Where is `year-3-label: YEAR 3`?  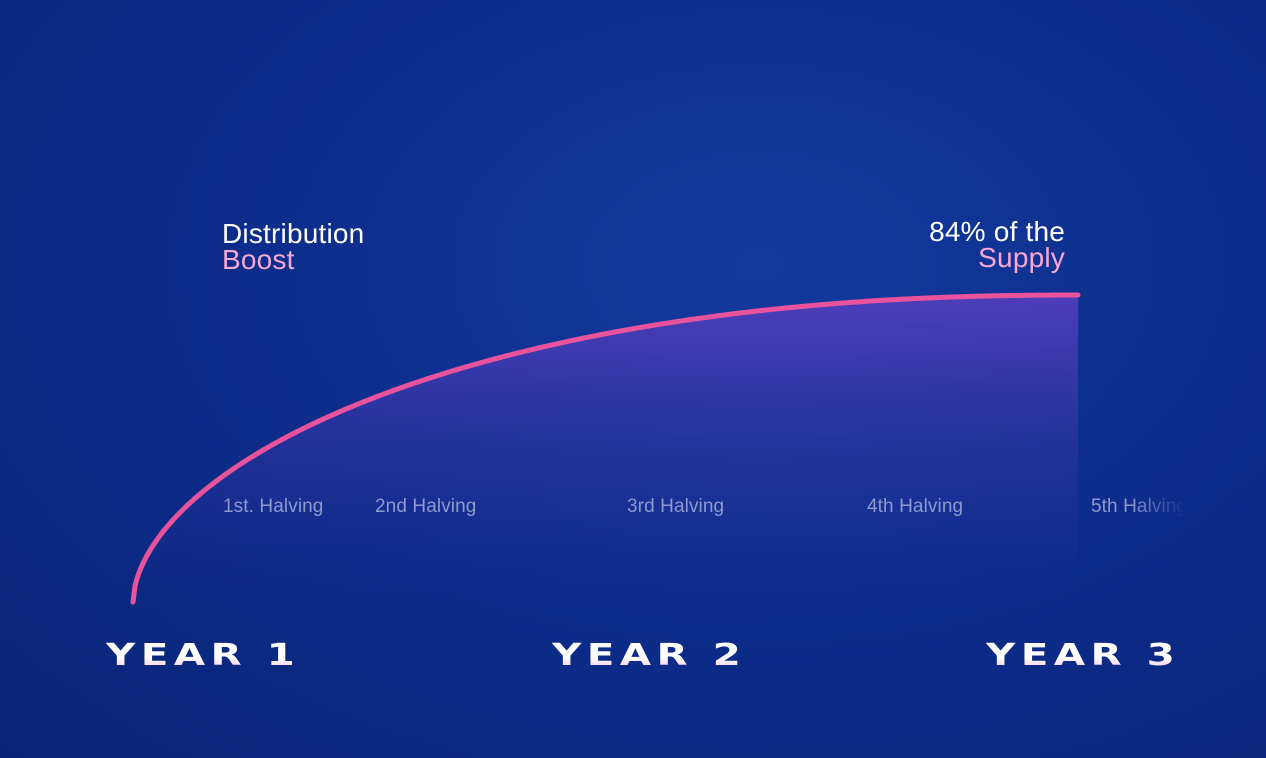 year-3-label: YEAR 3 is located at coordinates (1083, 655).